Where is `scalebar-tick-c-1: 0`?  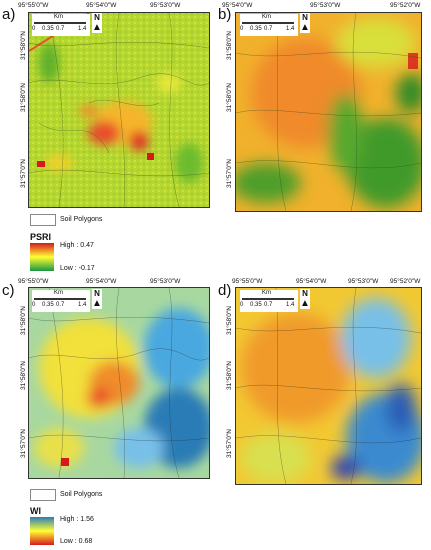
scalebar-tick-c-1: 0 is located at coordinates (34, 305).